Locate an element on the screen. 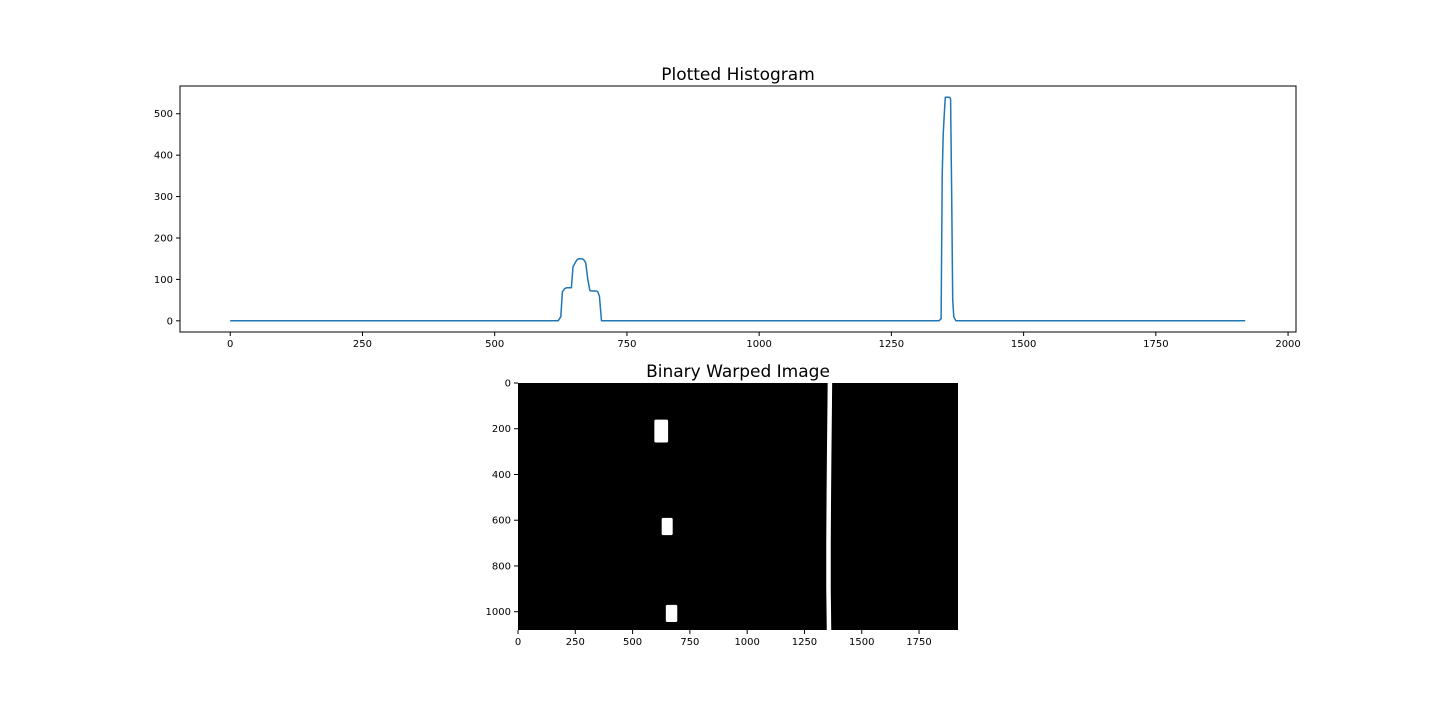 The height and width of the screenshot is (720, 1440). warped-image-y-tick-label: 800 is located at coordinates (501, 566).